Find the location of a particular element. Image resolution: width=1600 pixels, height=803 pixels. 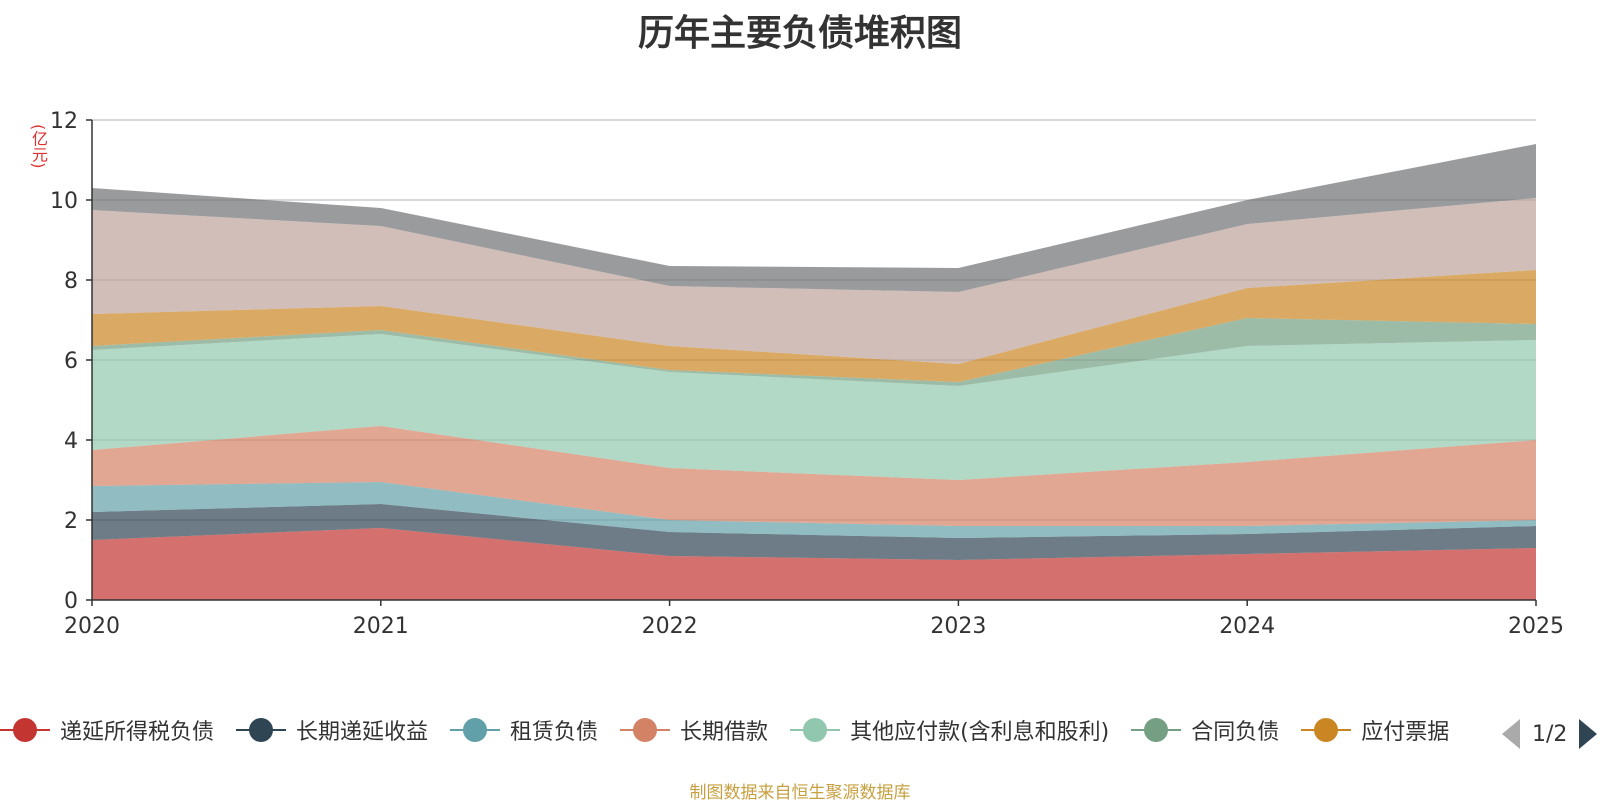

triangle-right-icon is located at coordinates (1588, 734).